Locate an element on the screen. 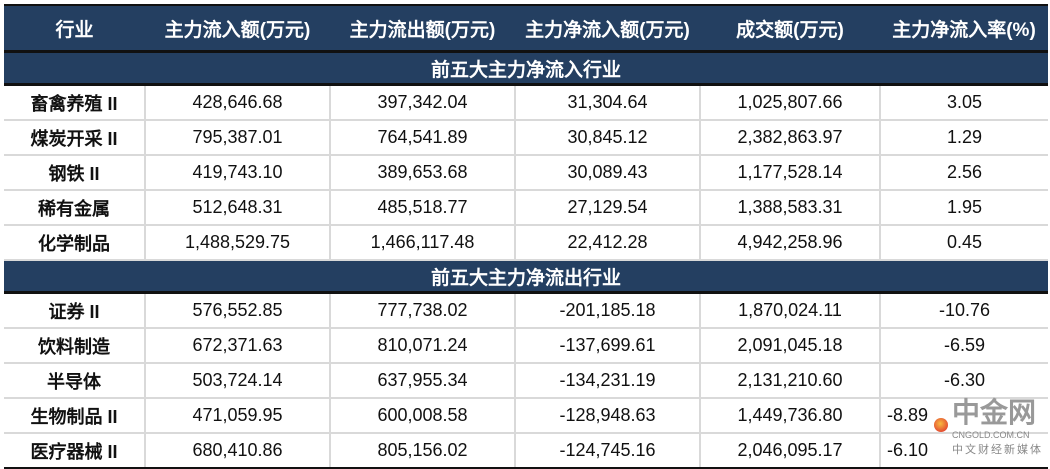 The width and height of the screenshot is (1050, 469). table-cell: 1,466,117.48 is located at coordinates (423, 243).